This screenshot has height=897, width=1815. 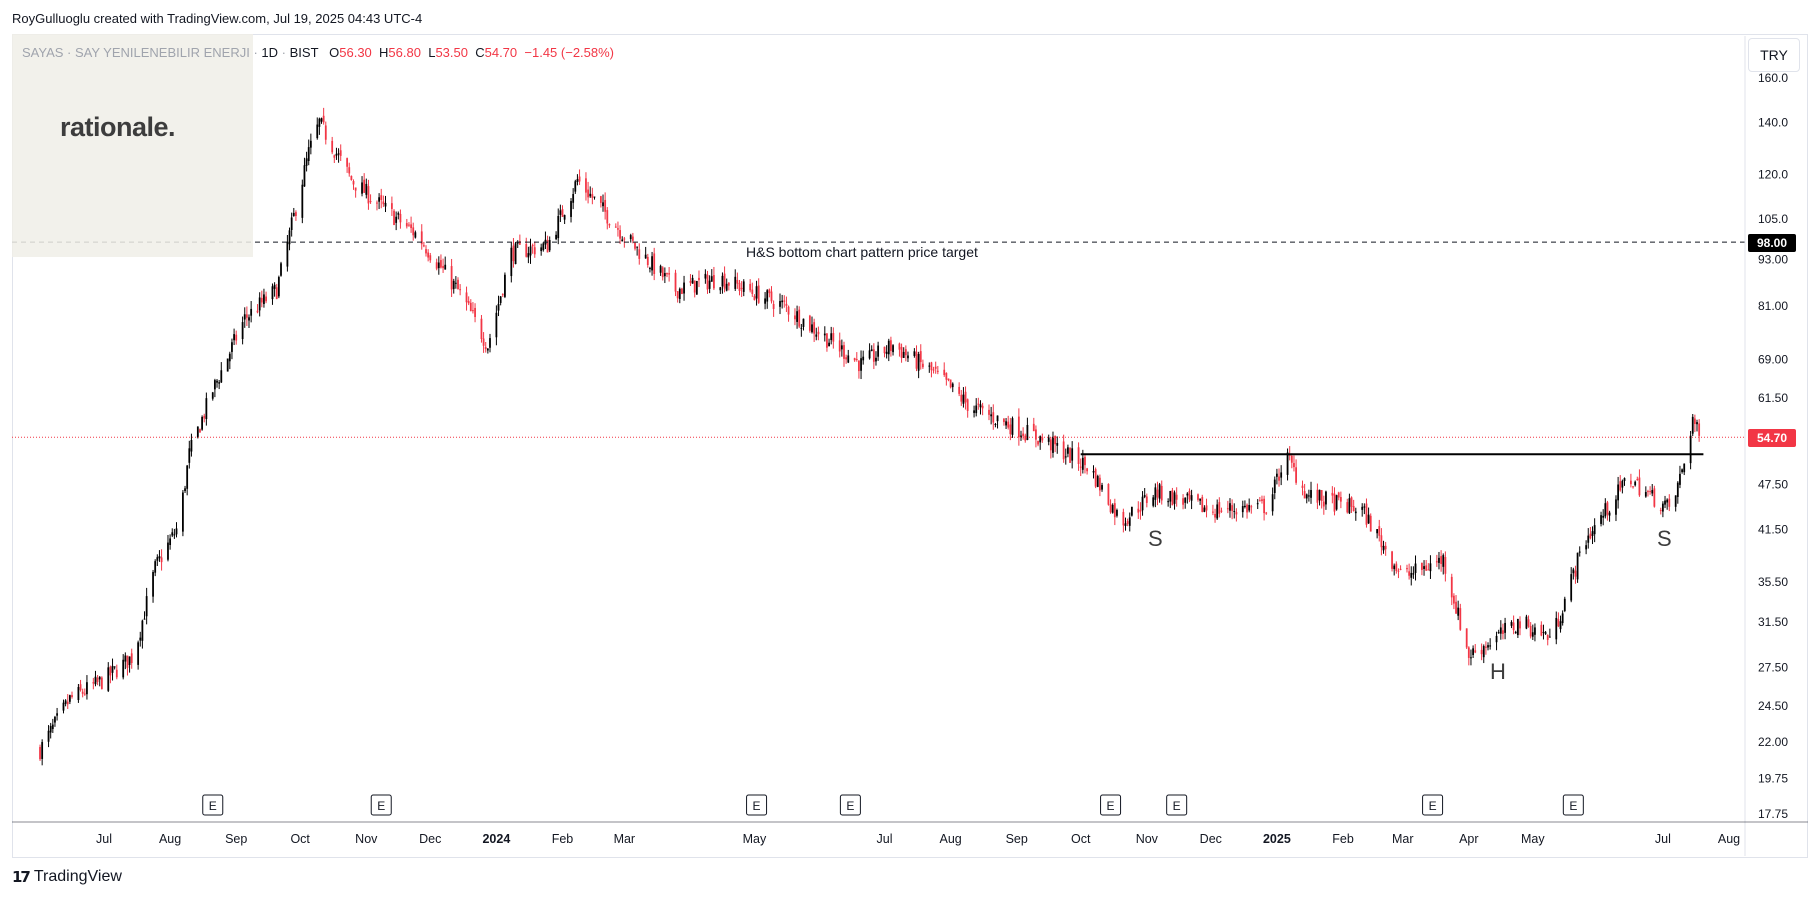 I want to click on symbol-name: SAYAS · SAY YENILENEBILIR ENERJI, so click(x=136, y=52).